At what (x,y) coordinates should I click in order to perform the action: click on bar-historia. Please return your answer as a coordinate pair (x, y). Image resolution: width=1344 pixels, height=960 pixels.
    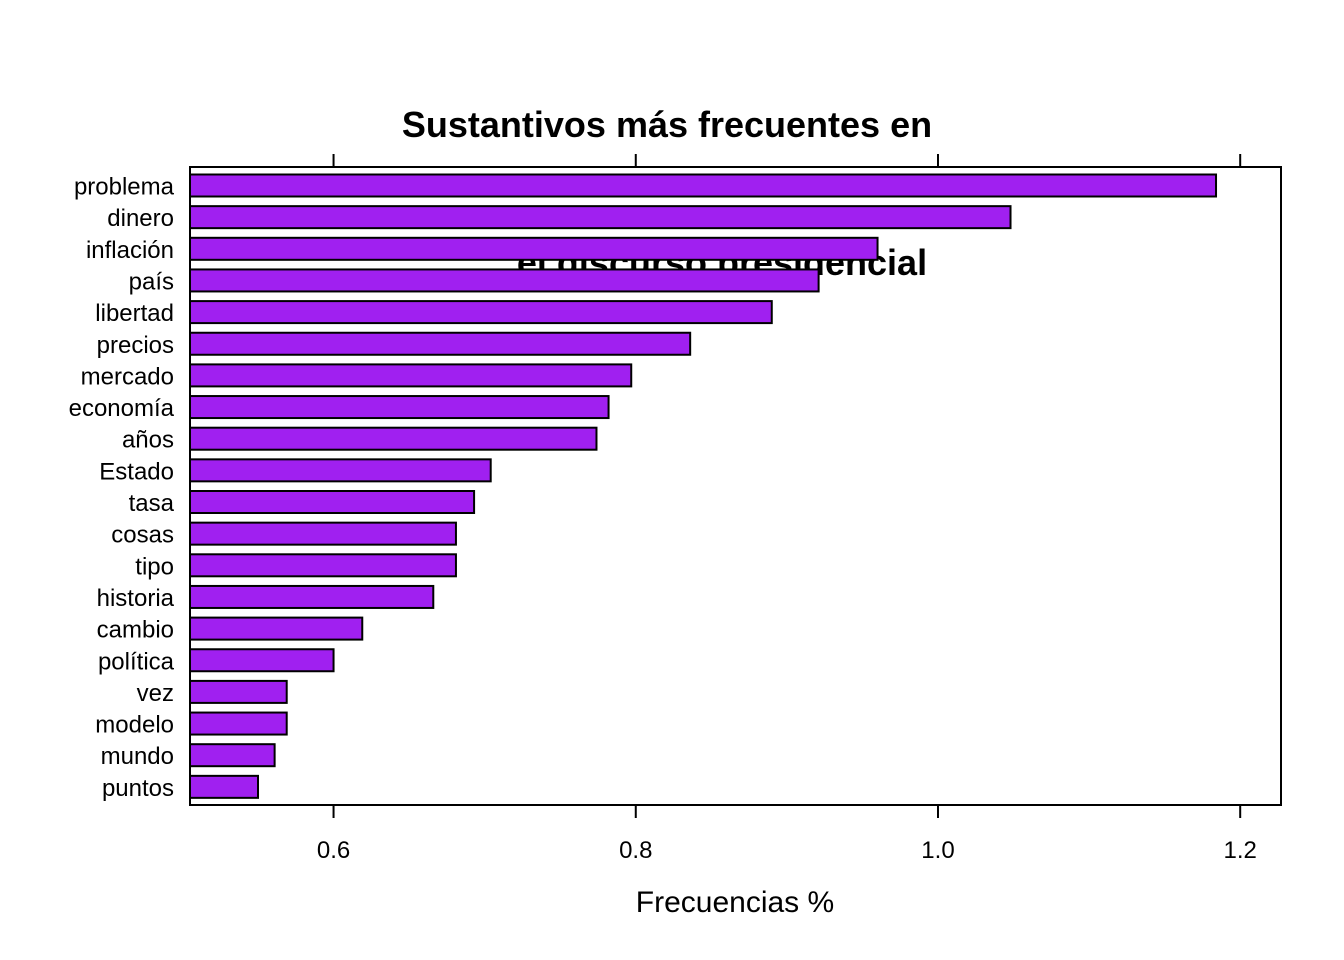
    Looking at the image, I should click on (312, 596).